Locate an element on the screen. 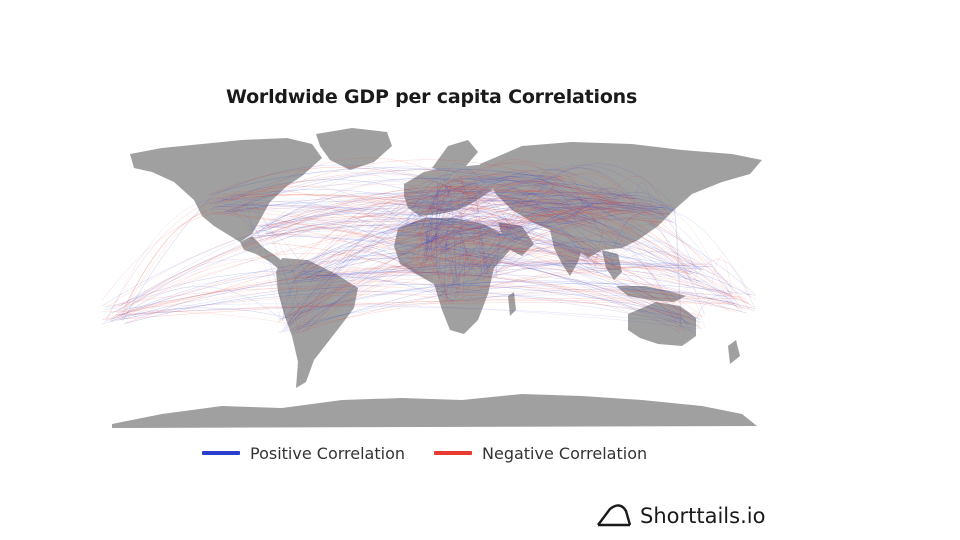  legend-negative: Negative Correlation is located at coordinates (540, 453).